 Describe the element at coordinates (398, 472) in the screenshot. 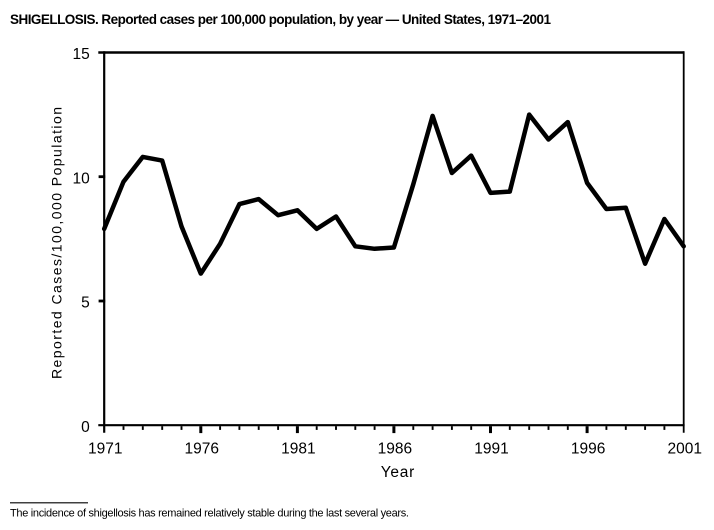

I see `svg-text: Year` at that location.